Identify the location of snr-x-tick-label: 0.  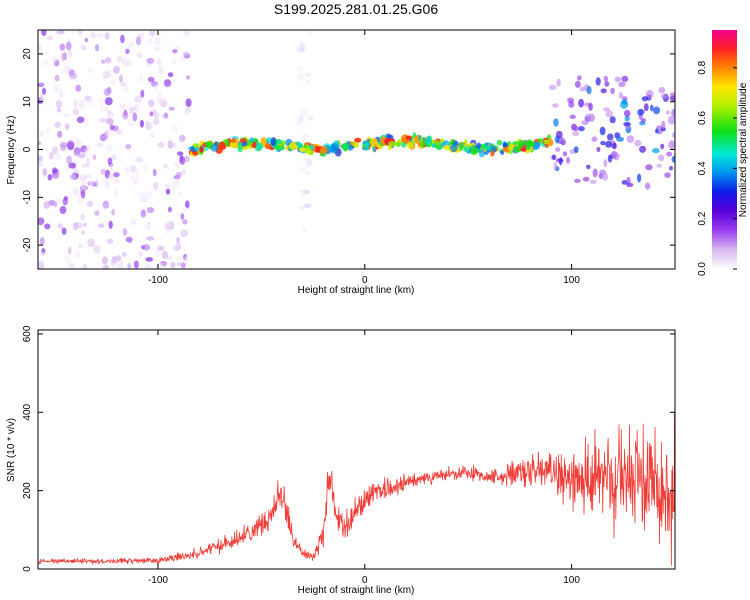
(365, 580).